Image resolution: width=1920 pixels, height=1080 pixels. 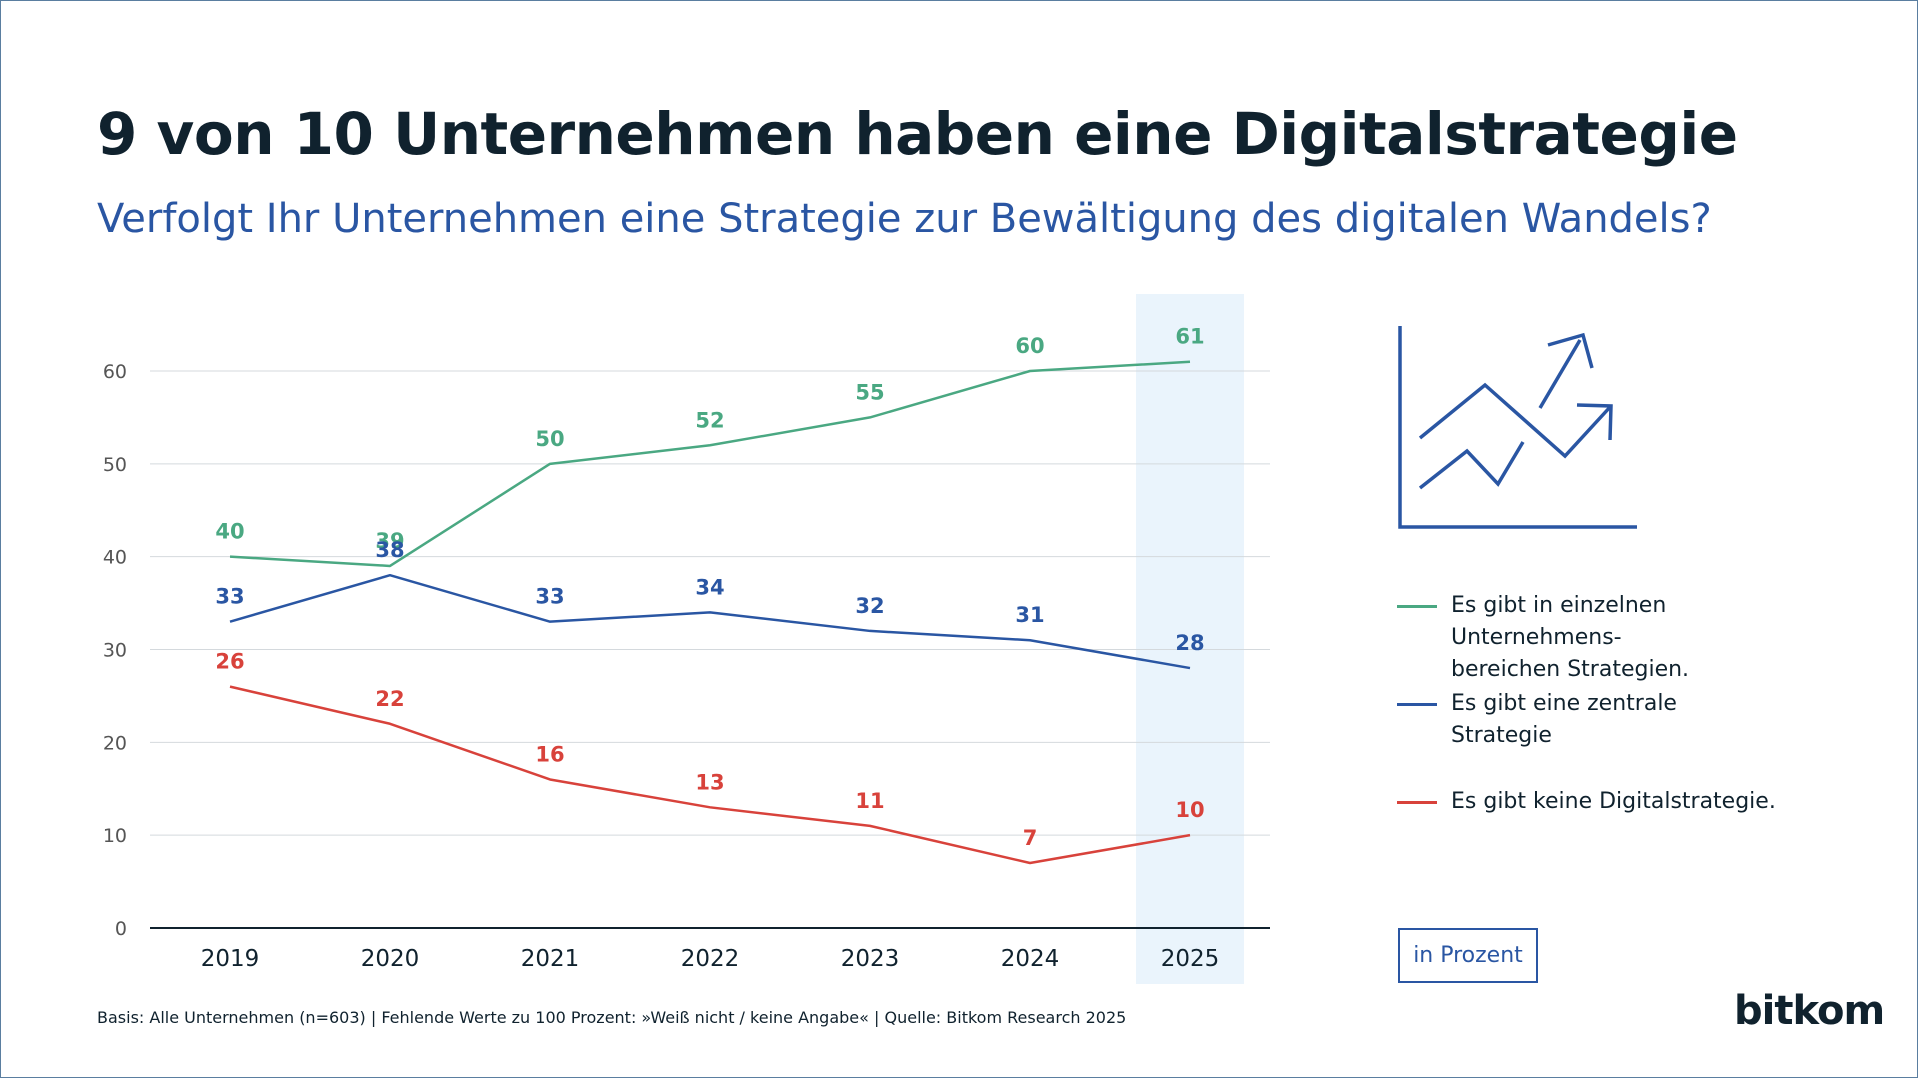 I want to click on legend-label: Es gibt keine Digitalstrategie., so click(x=1613, y=802).